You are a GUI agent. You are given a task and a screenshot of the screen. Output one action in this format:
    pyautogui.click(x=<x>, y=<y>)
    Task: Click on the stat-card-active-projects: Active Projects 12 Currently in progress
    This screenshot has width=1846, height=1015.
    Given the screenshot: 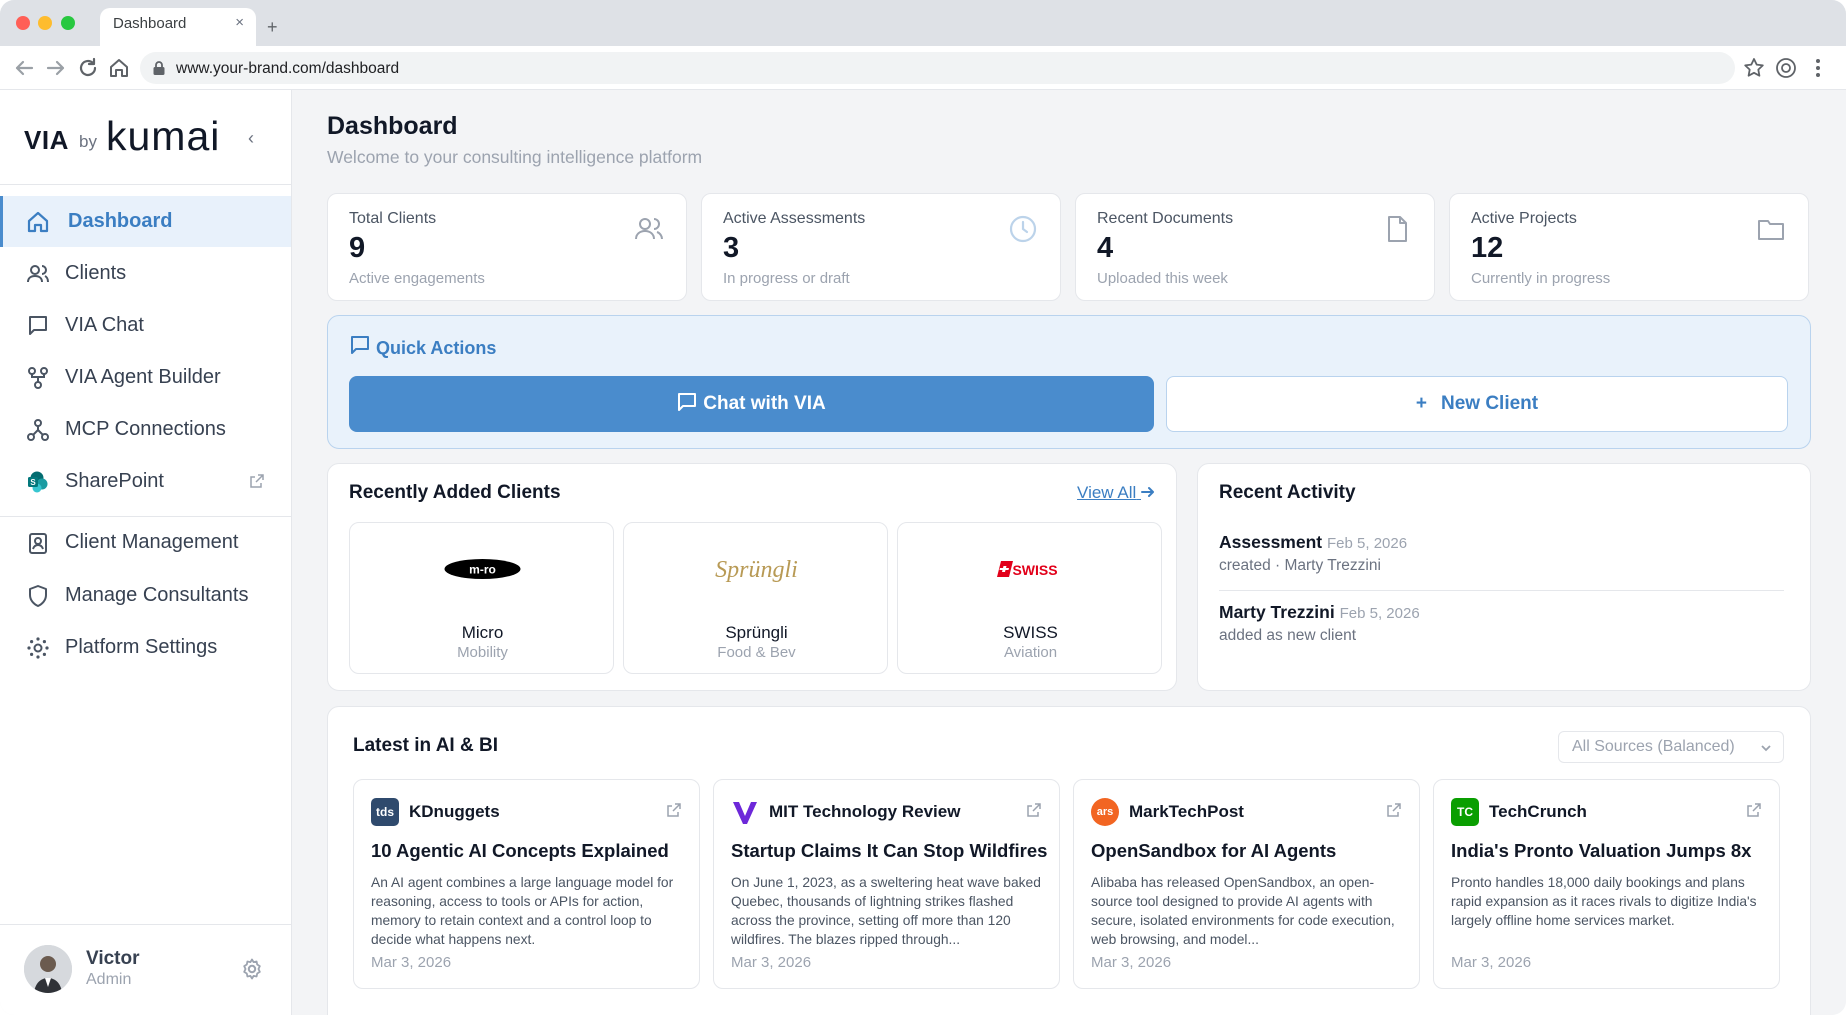 What is the action you would take?
    pyautogui.click(x=1629, y=247)
    